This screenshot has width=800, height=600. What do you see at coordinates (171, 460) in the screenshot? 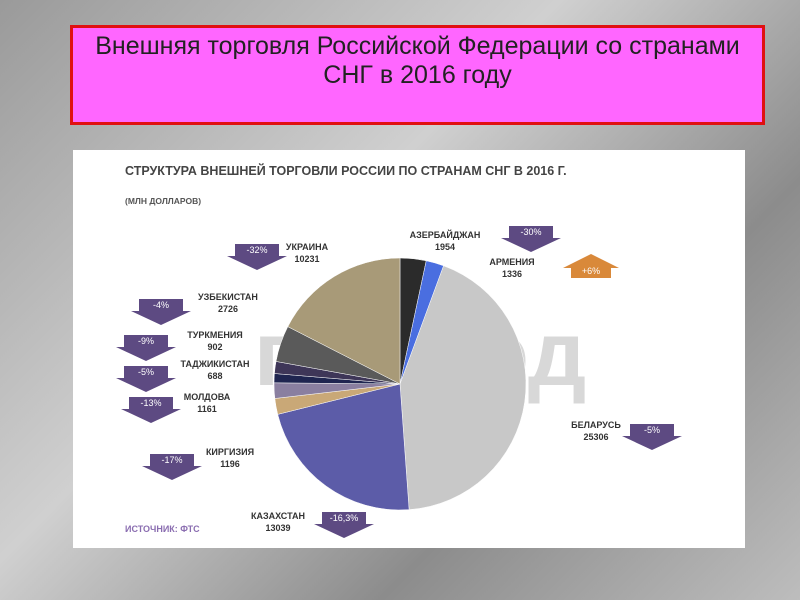
I see `change-label: -17%` at bounding box center [171, 460].